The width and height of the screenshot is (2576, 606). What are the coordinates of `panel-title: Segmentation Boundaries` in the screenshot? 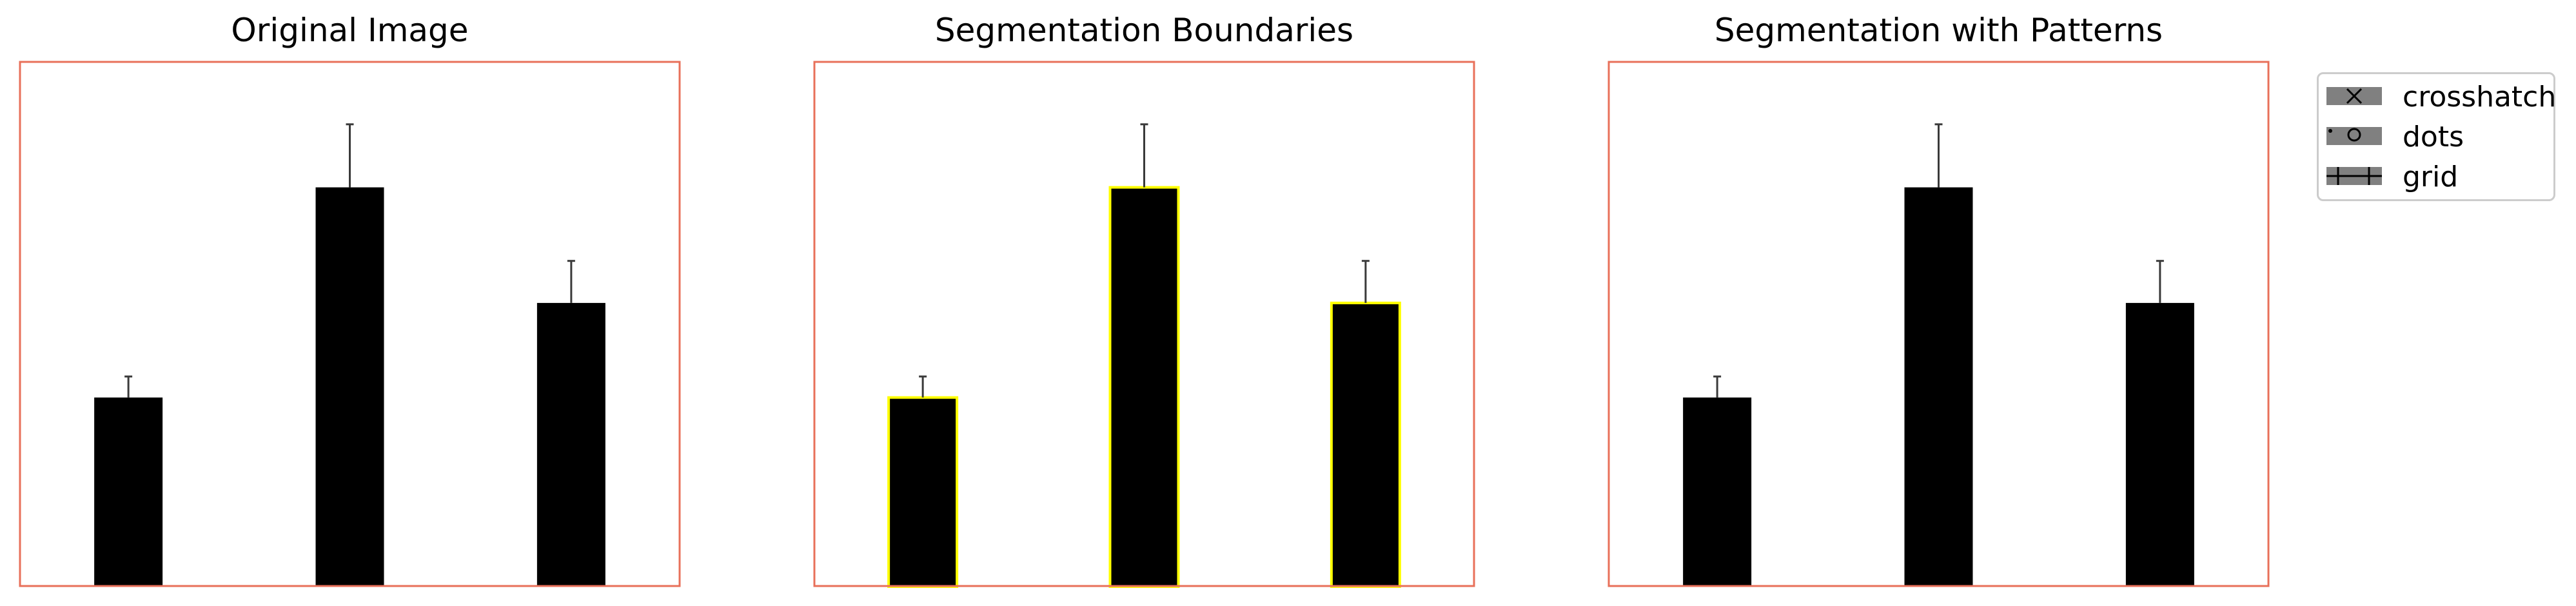 It's located at (1144, 30).